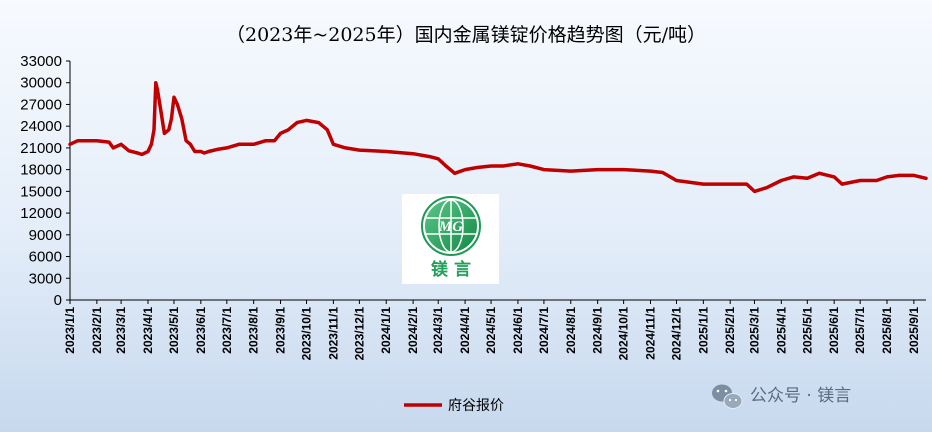 The image size is (932, 432). I want to click on x-tick-label: 2025/6/1, so click(834, 330).